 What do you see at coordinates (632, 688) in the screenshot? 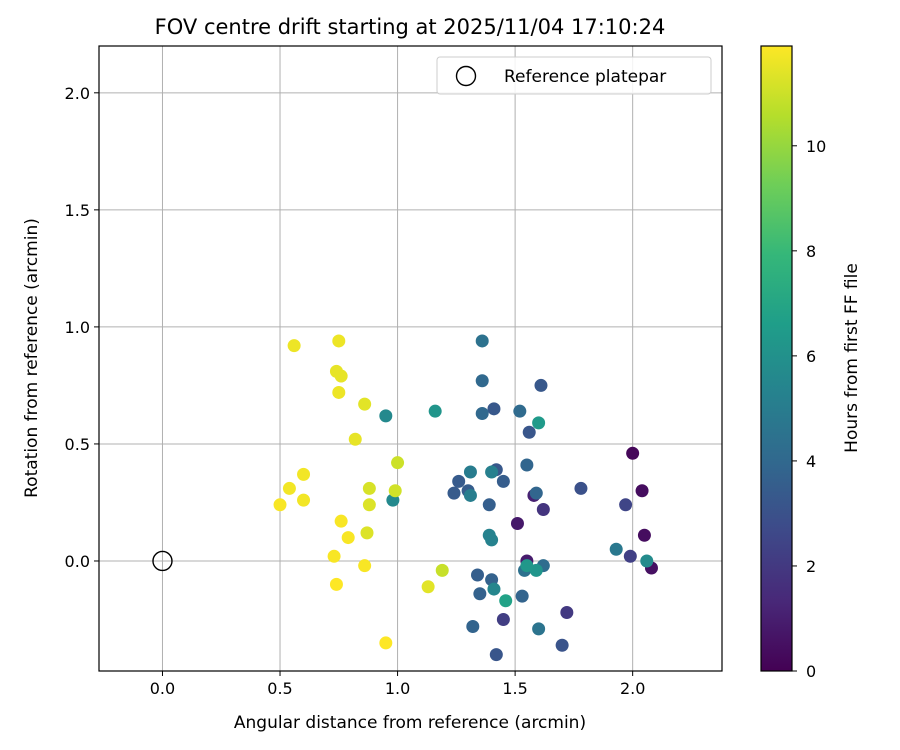
I see `x-tick-label: 2.0` at bounding box center [632, 688].